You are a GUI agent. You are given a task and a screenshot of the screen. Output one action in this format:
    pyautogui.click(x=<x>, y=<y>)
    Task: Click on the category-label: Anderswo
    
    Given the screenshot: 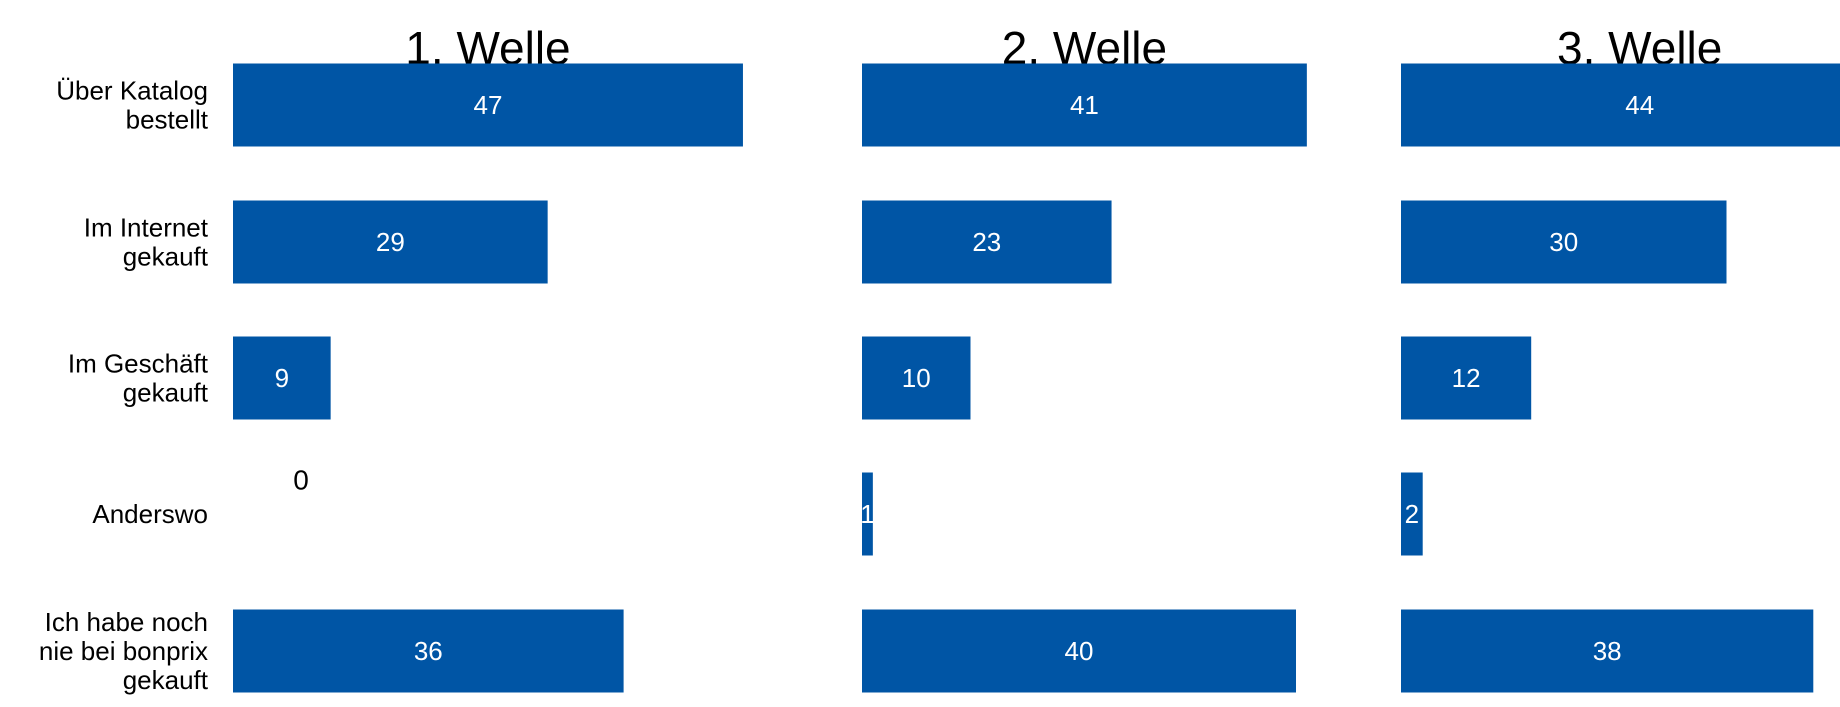 What is the action you would take?
    pyautogui.click(x=150, y=514)
    